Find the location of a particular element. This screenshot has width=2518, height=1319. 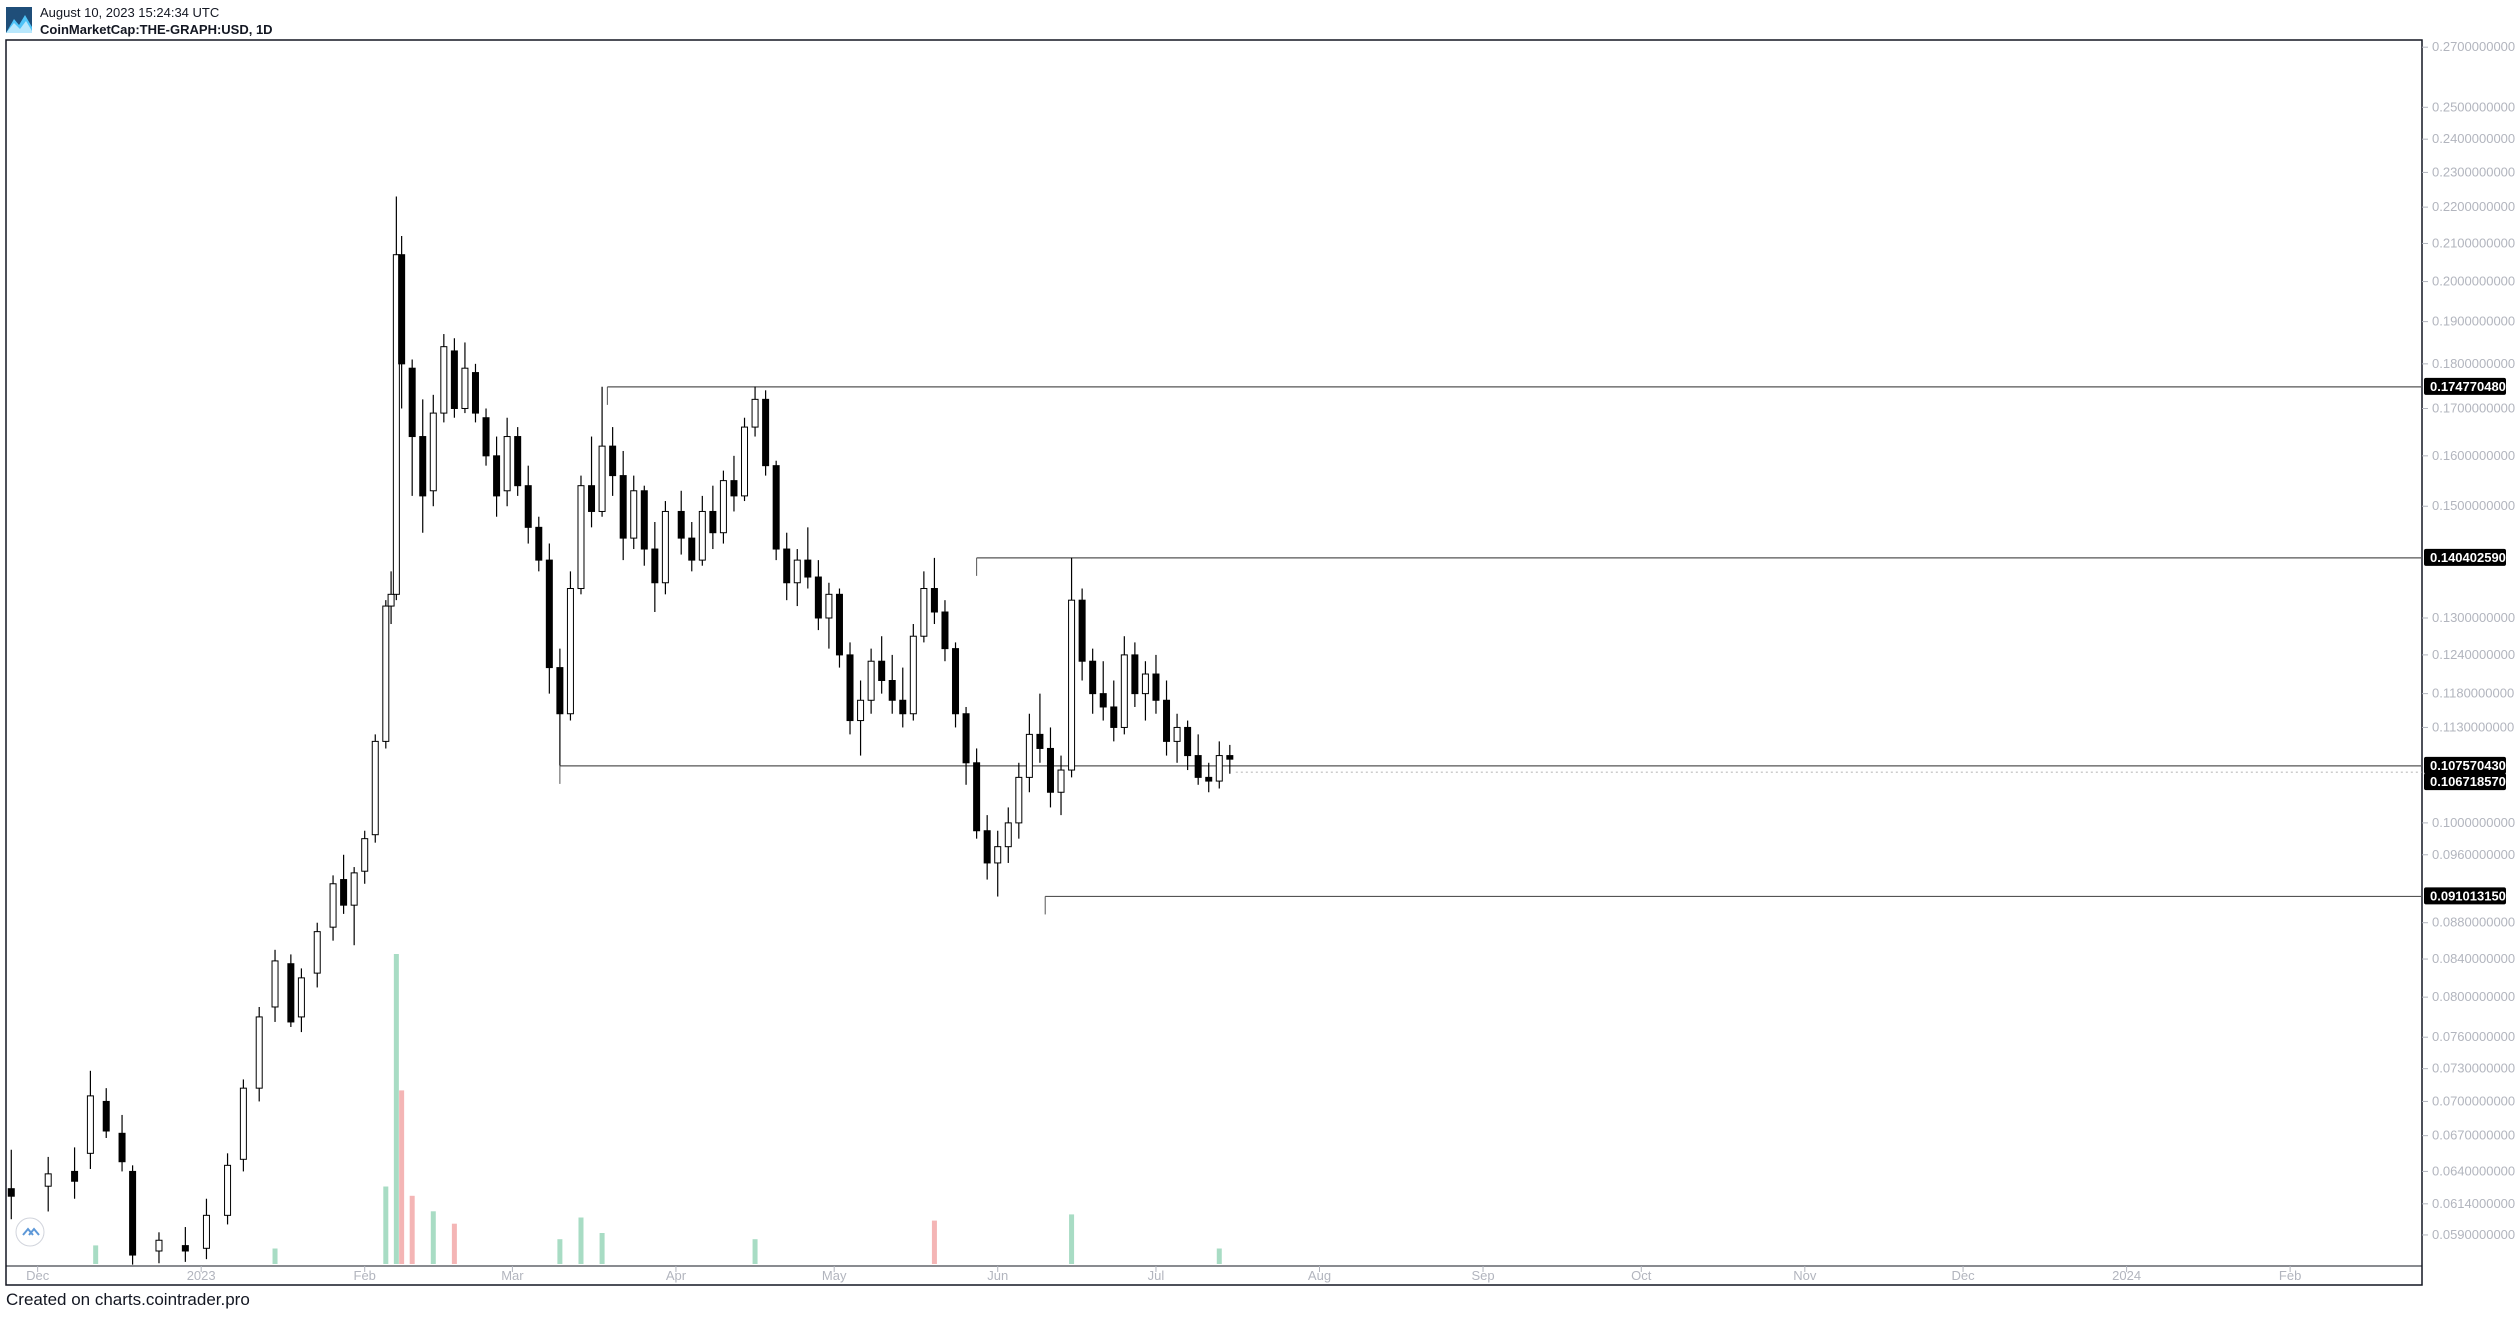

y-tick-label: 0.1300000000 is located at coordinates (2473, 617).